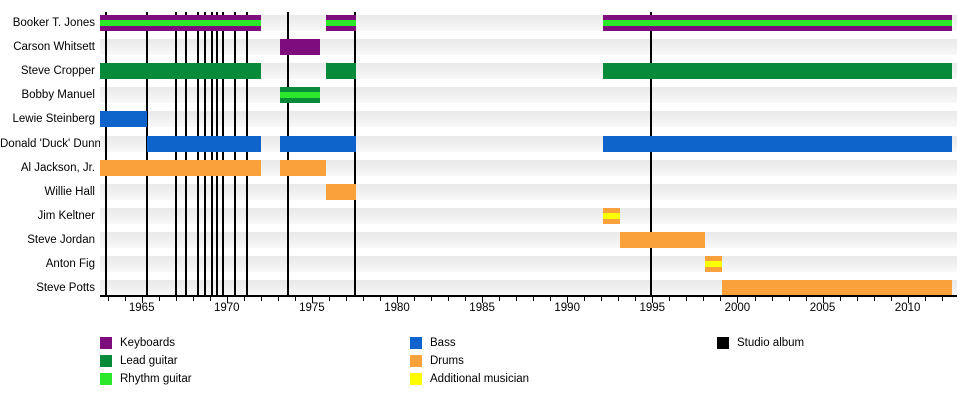  I want to click on member-label: Booker T. Jones, so click(53, 23).